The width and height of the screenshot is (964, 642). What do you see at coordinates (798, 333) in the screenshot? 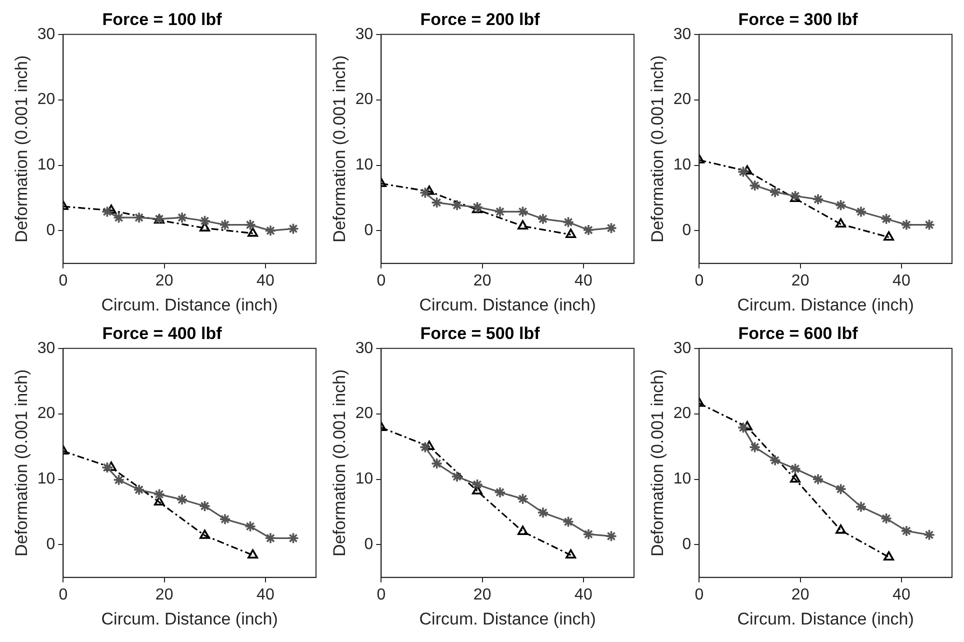
I see `chart-title: Force = 600 lbf` at bounding box center [798, 333].